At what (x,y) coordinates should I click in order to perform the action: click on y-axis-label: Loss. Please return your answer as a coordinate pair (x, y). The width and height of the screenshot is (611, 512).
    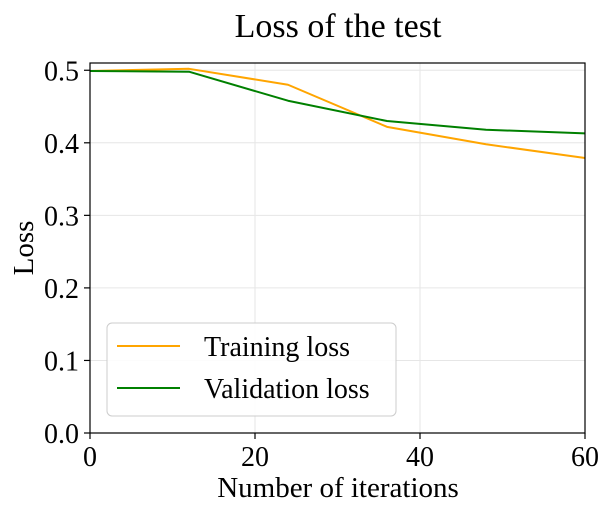
    Looking at the image, I should click on (24, 248).